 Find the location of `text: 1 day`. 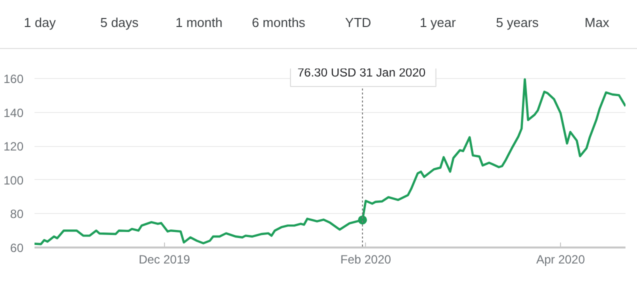

text: 1 day is located at coordinates (39, 23).